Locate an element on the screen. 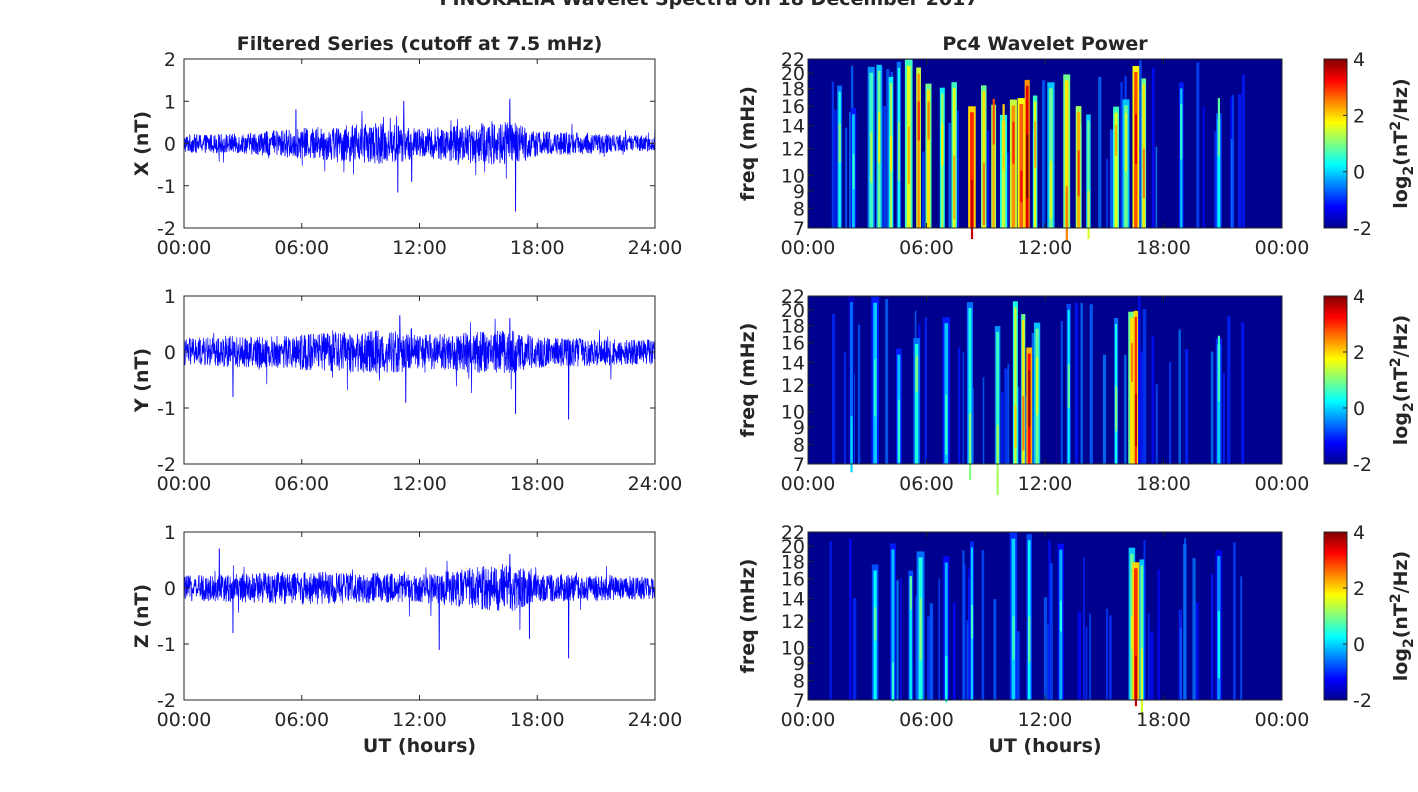  wavelet-2-y-label: freq (mHz) is located at coordinates (748, 380).